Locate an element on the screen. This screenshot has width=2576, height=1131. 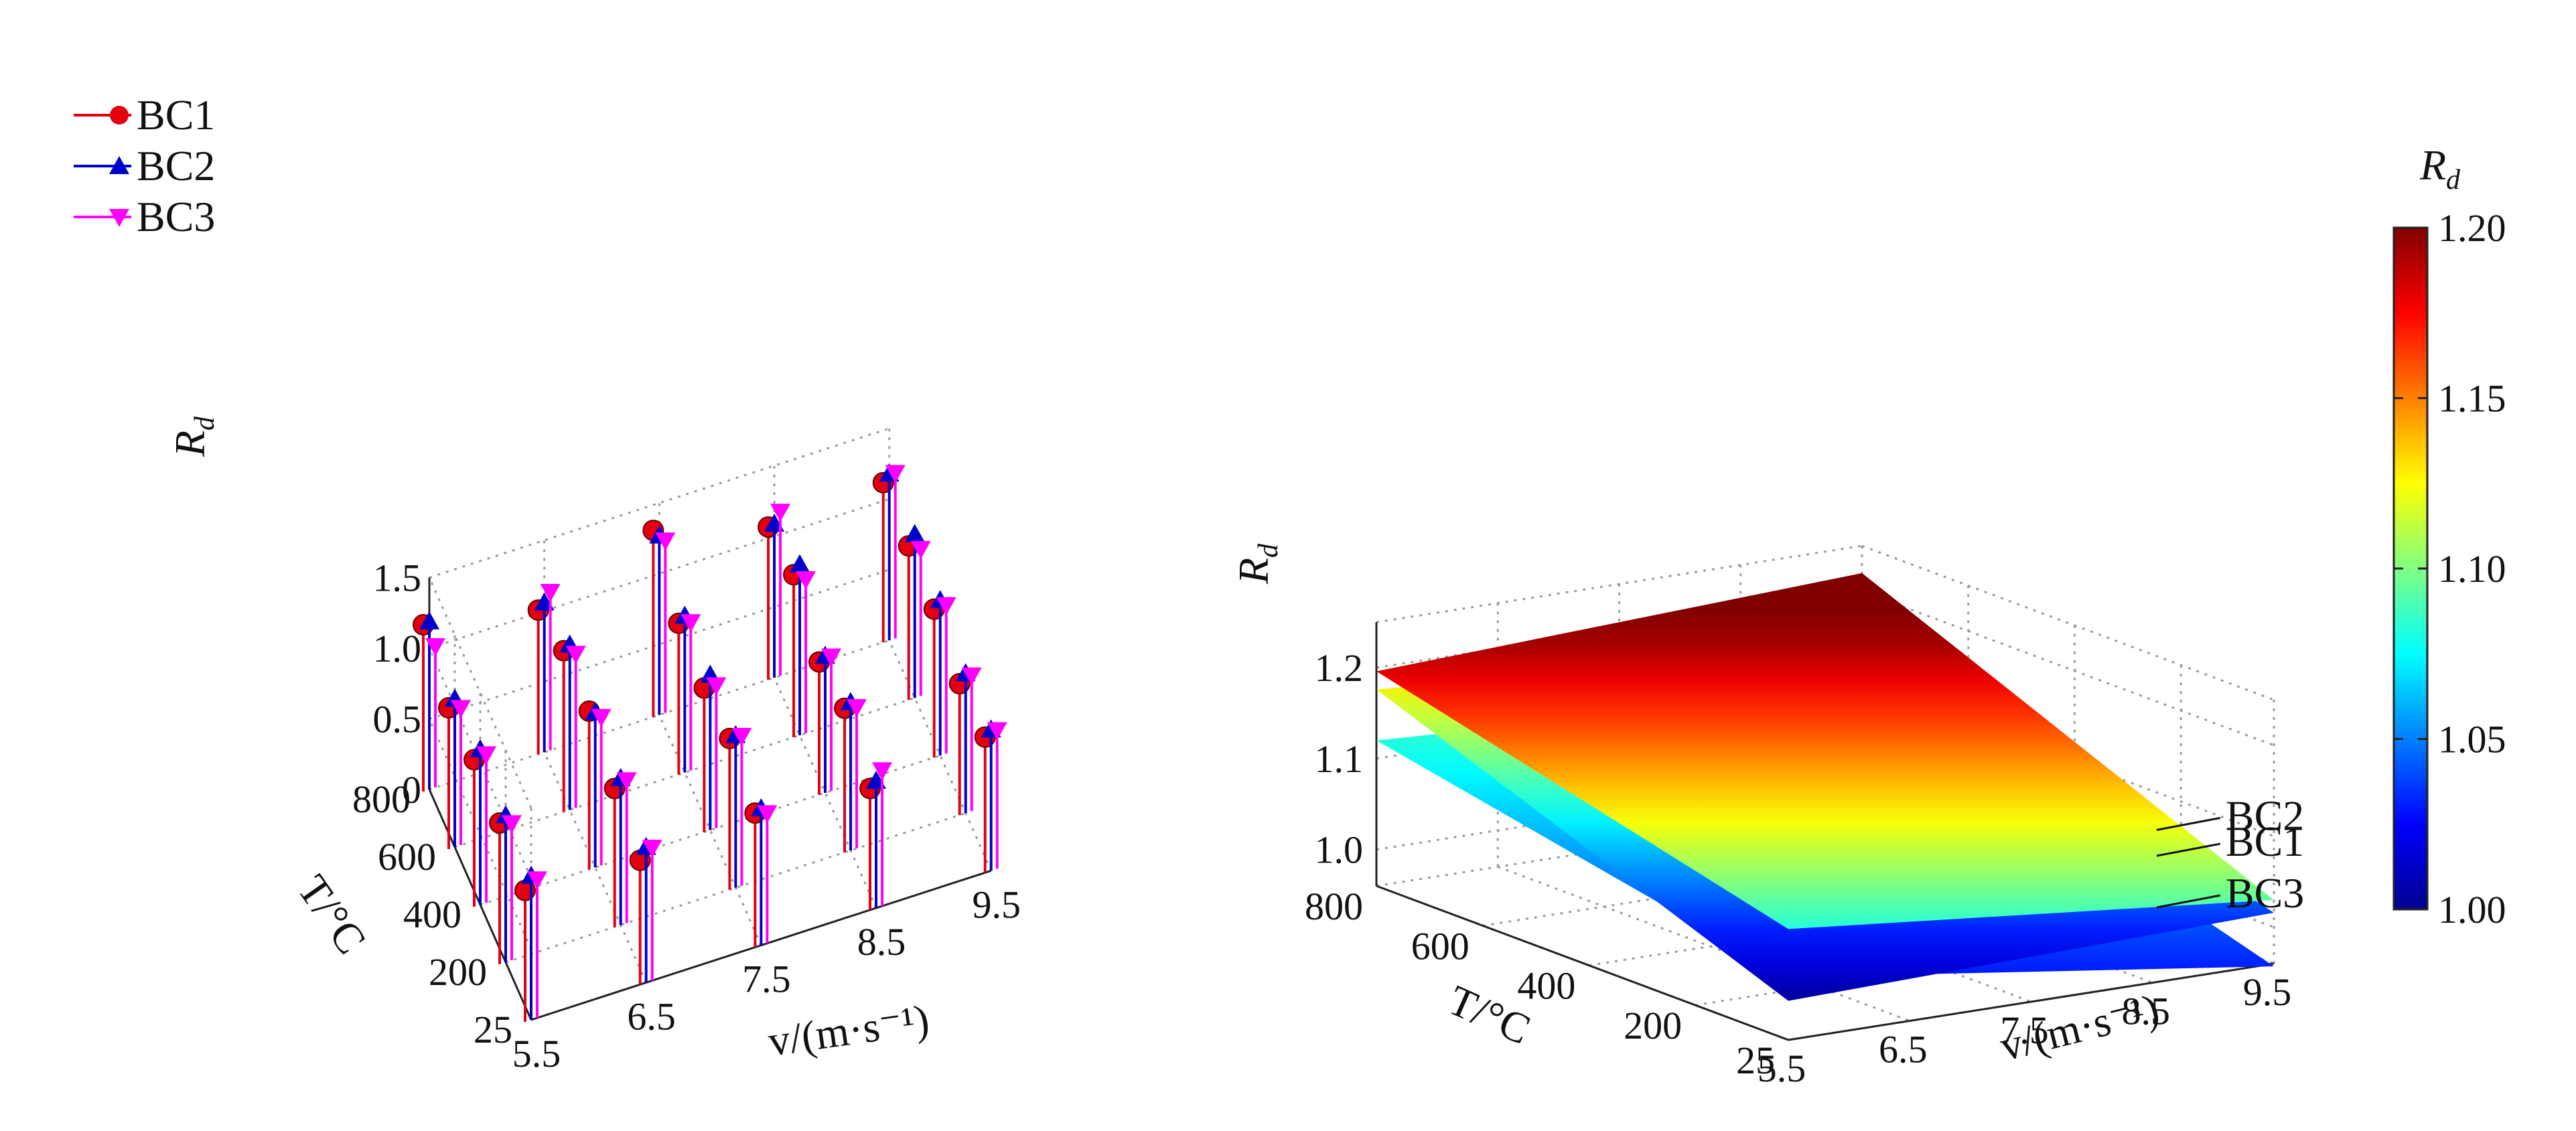
legend-label: BC3 is located at coordinates (176, 217).